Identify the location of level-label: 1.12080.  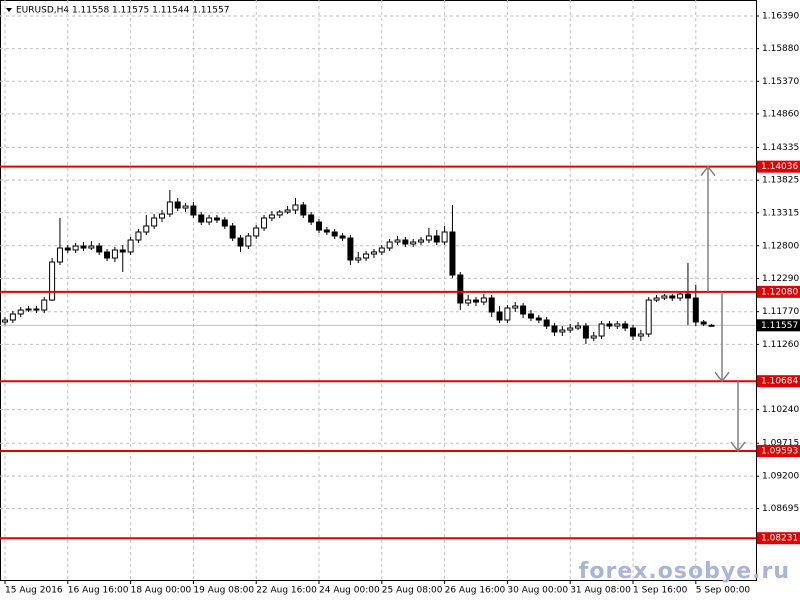
(779, 292).